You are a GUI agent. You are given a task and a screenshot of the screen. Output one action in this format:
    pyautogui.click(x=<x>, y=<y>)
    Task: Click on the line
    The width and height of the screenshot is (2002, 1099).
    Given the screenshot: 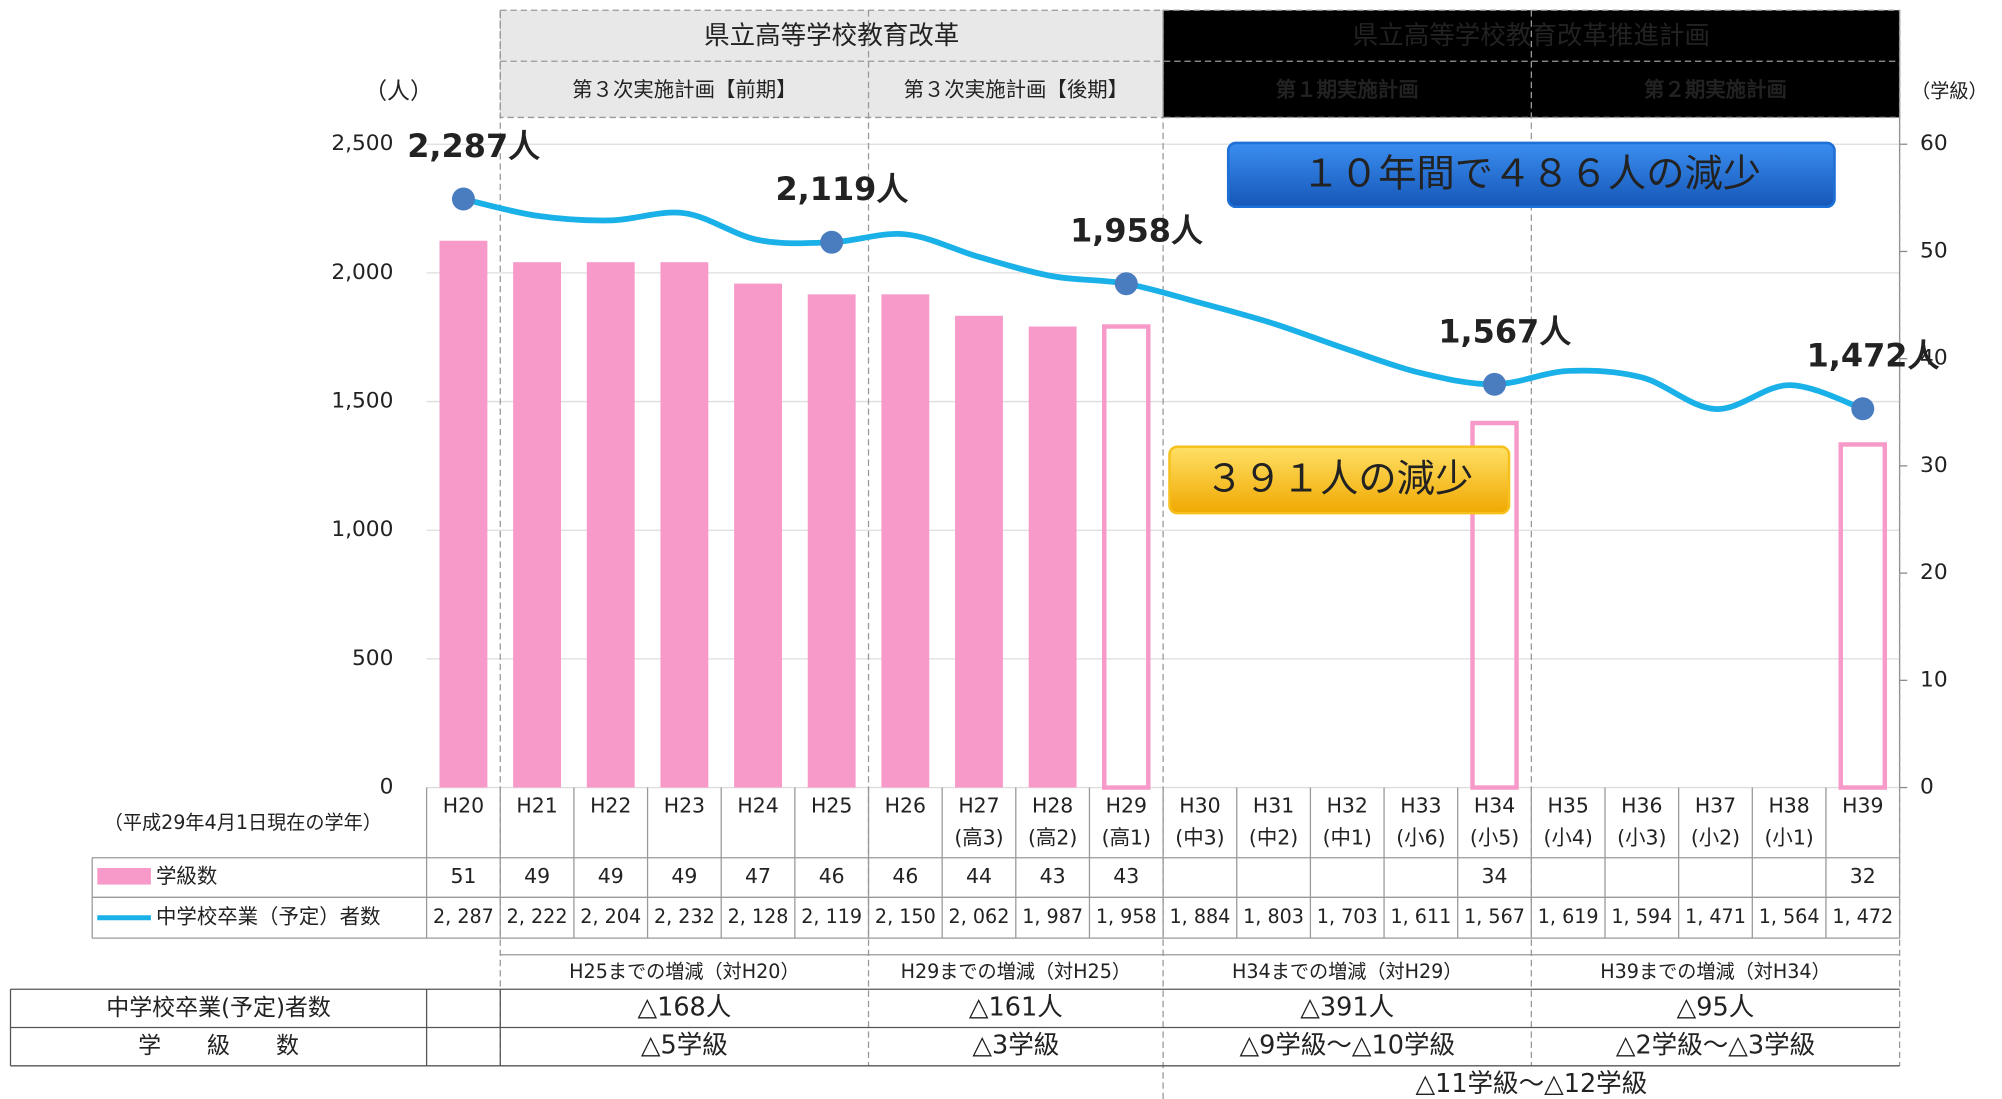 What is the action you would take?
    pyautogui.click(x=1163, y=304)
    